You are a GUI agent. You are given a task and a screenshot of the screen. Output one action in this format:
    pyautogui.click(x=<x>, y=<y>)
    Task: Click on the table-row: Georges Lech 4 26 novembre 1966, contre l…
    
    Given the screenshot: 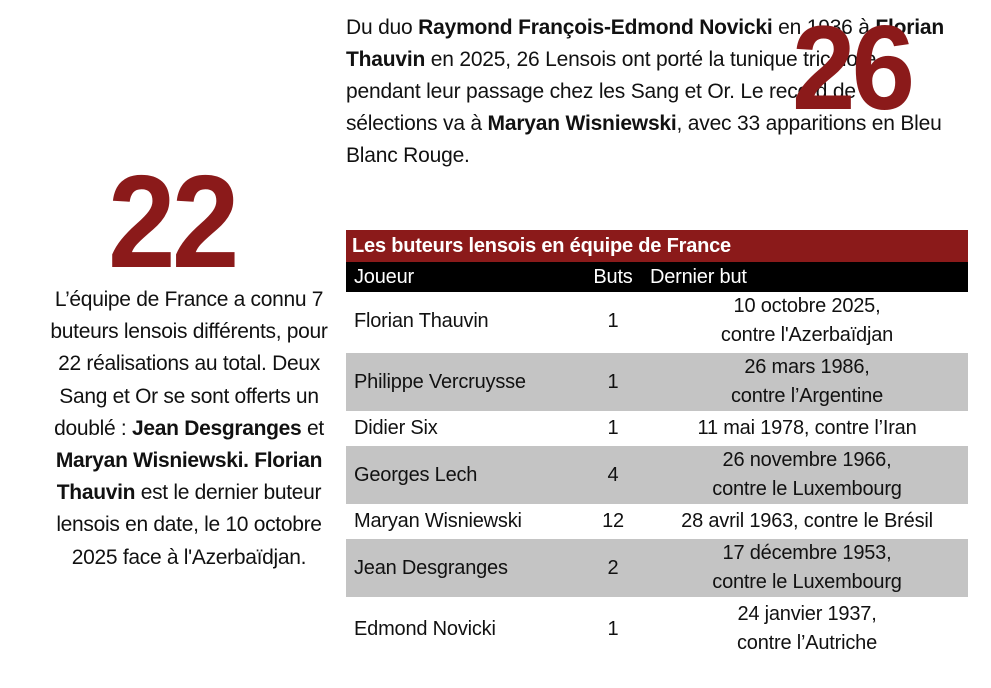 What is the action you would take?
    pyautogui.click(x=657, y=474)
    